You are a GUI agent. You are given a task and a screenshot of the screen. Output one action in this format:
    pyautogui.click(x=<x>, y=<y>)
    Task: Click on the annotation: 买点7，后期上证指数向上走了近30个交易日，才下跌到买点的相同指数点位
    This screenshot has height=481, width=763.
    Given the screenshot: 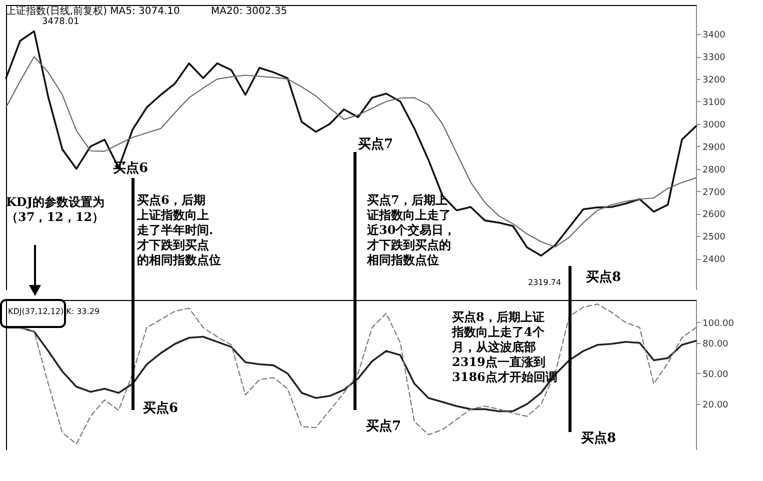 What is the action you would take?
    pyautogui.click(x=411, y=230)
    